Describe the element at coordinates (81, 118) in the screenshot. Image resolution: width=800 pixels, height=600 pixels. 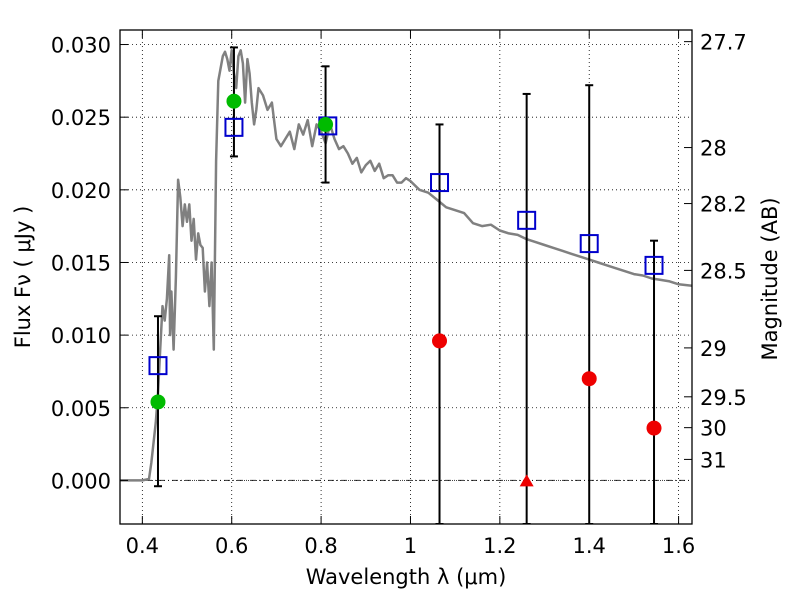
I see `y-tick-label: 0.025` at that location.